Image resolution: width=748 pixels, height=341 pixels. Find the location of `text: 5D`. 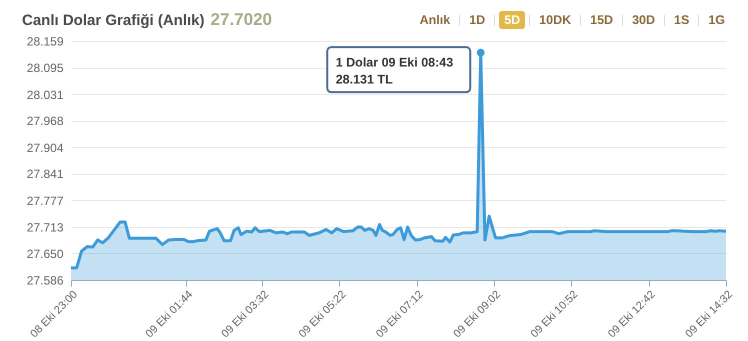

text: 5D is located at coordinates (512, 20).